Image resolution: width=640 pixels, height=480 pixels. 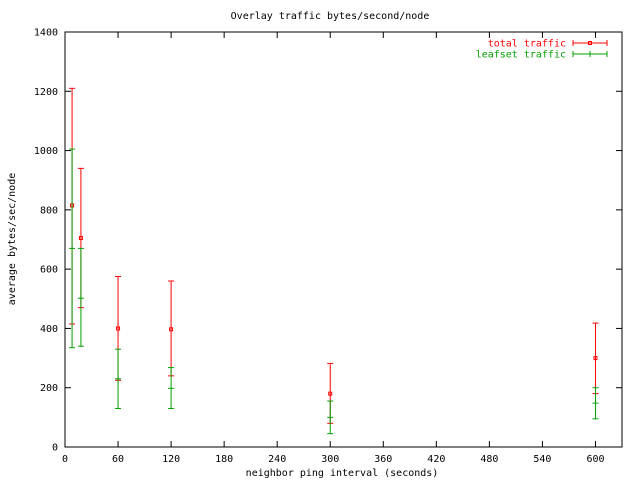 I want to click on x-tick-label-3: 180, so click(x=224, y=459).